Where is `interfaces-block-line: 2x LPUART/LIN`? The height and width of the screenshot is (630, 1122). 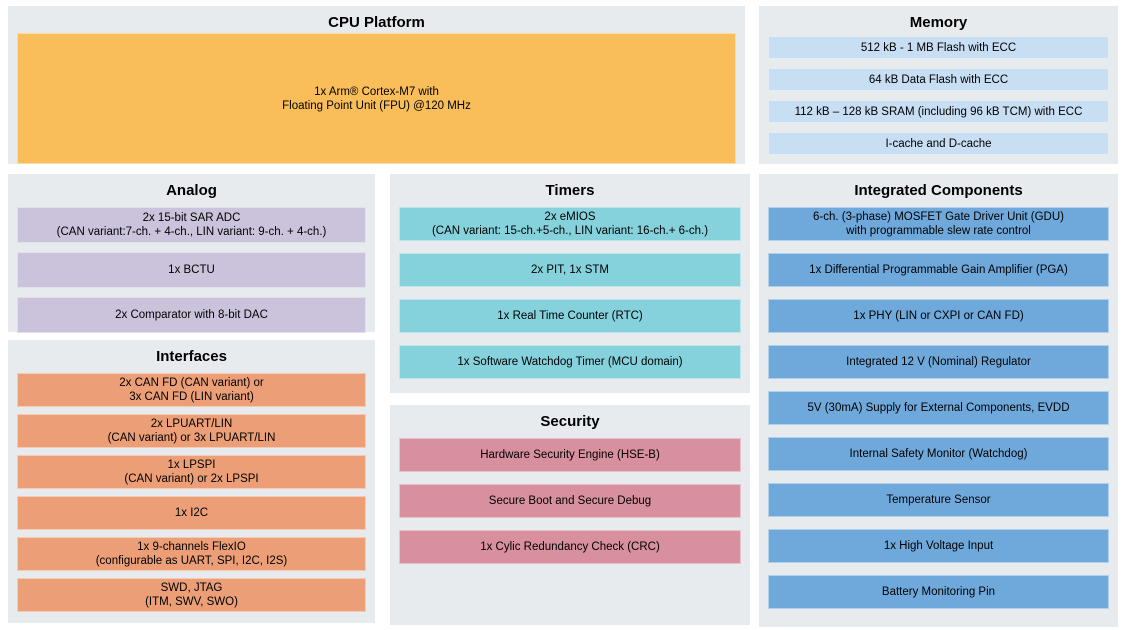
interfaces-block-line: 2x LPUART/LIN is located at coordinates (191, 424).